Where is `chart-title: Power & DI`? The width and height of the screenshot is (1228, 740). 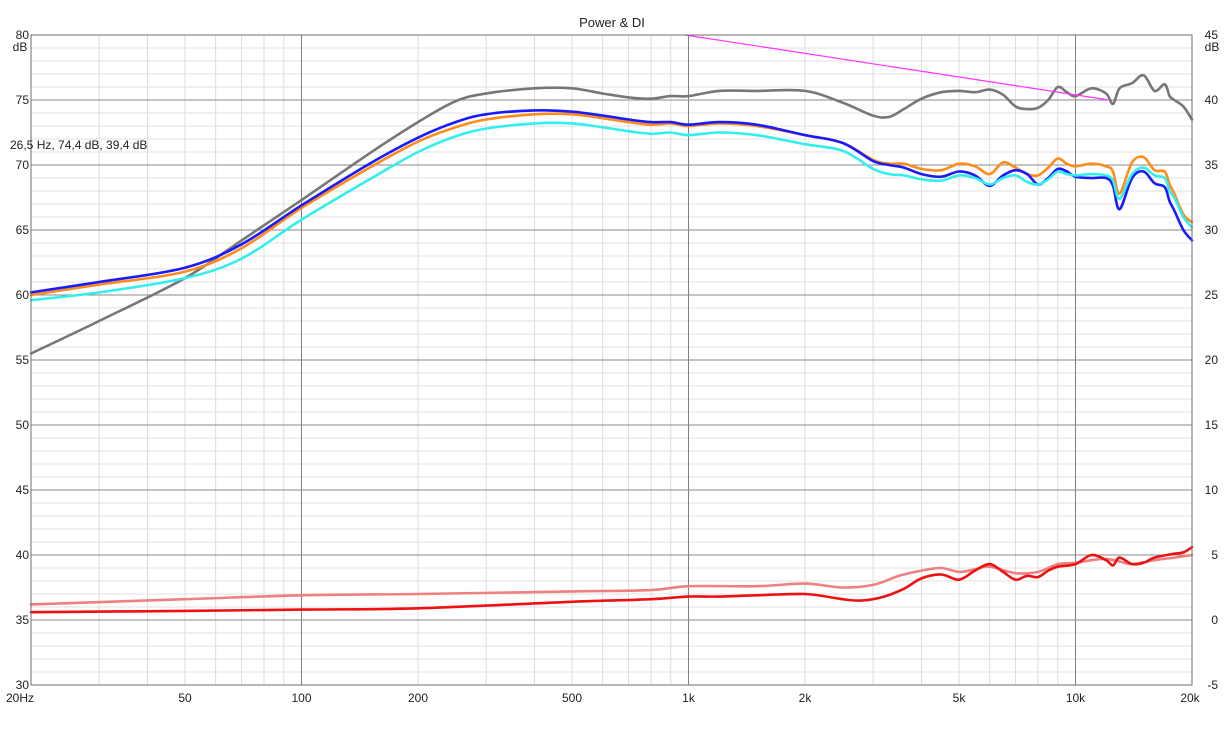
chart-title: Power & DI is located at coordinates (612, 22).